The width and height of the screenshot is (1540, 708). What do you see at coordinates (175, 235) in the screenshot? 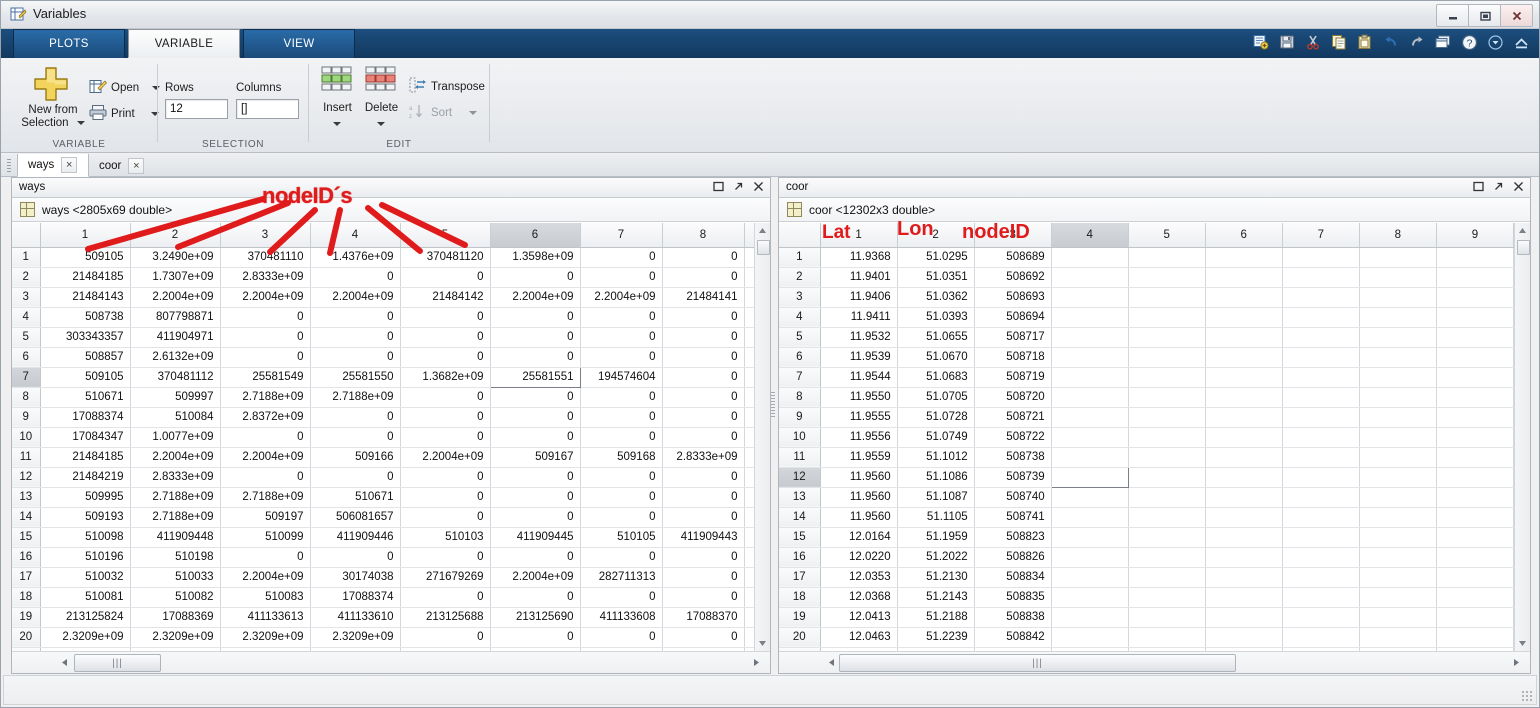
I see `column-header-2: 2` at bounding box center [175, 235].